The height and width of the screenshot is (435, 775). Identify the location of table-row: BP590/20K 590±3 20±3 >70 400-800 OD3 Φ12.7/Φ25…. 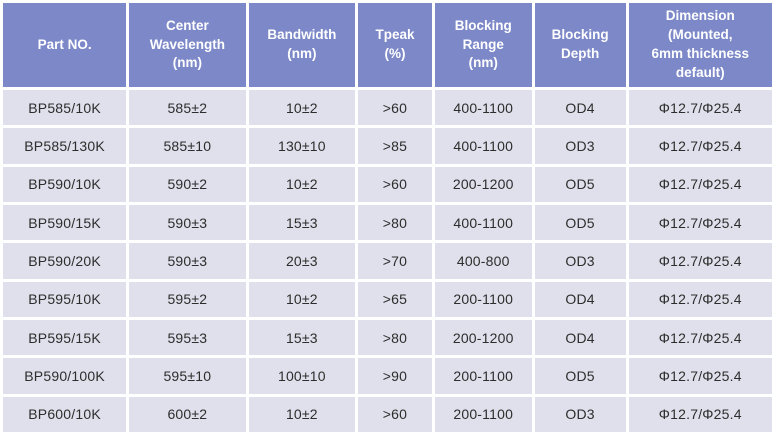
(387, 261).